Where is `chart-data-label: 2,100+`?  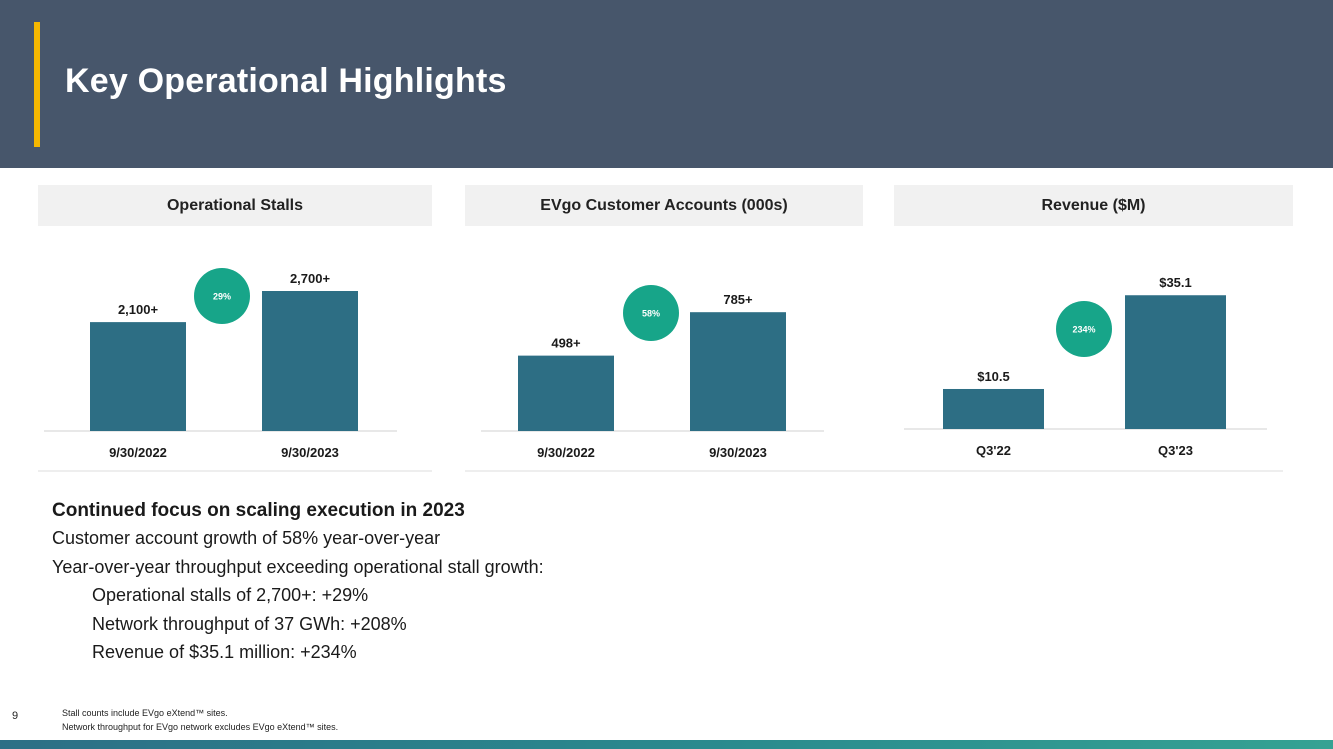 chart-data-label: 2,100+ is located at coordinates (138, 309).